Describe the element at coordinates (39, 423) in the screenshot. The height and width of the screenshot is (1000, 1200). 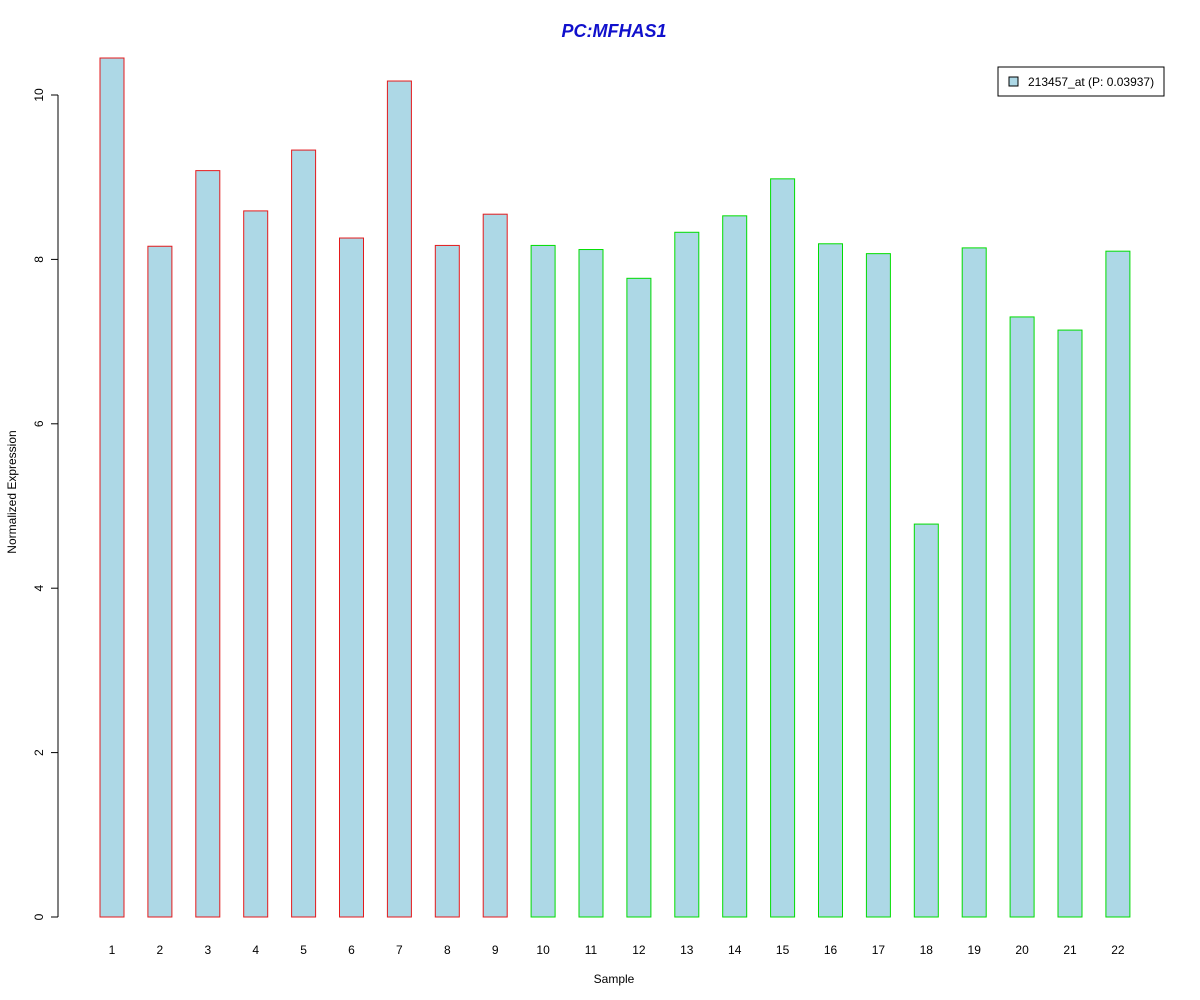
I see `y-tick-label: 6` at that location.